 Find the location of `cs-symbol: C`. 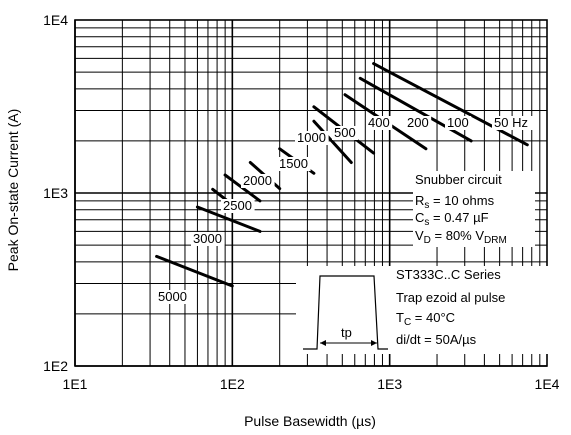

cs-symbol: C is located at coordinates (419, 217).